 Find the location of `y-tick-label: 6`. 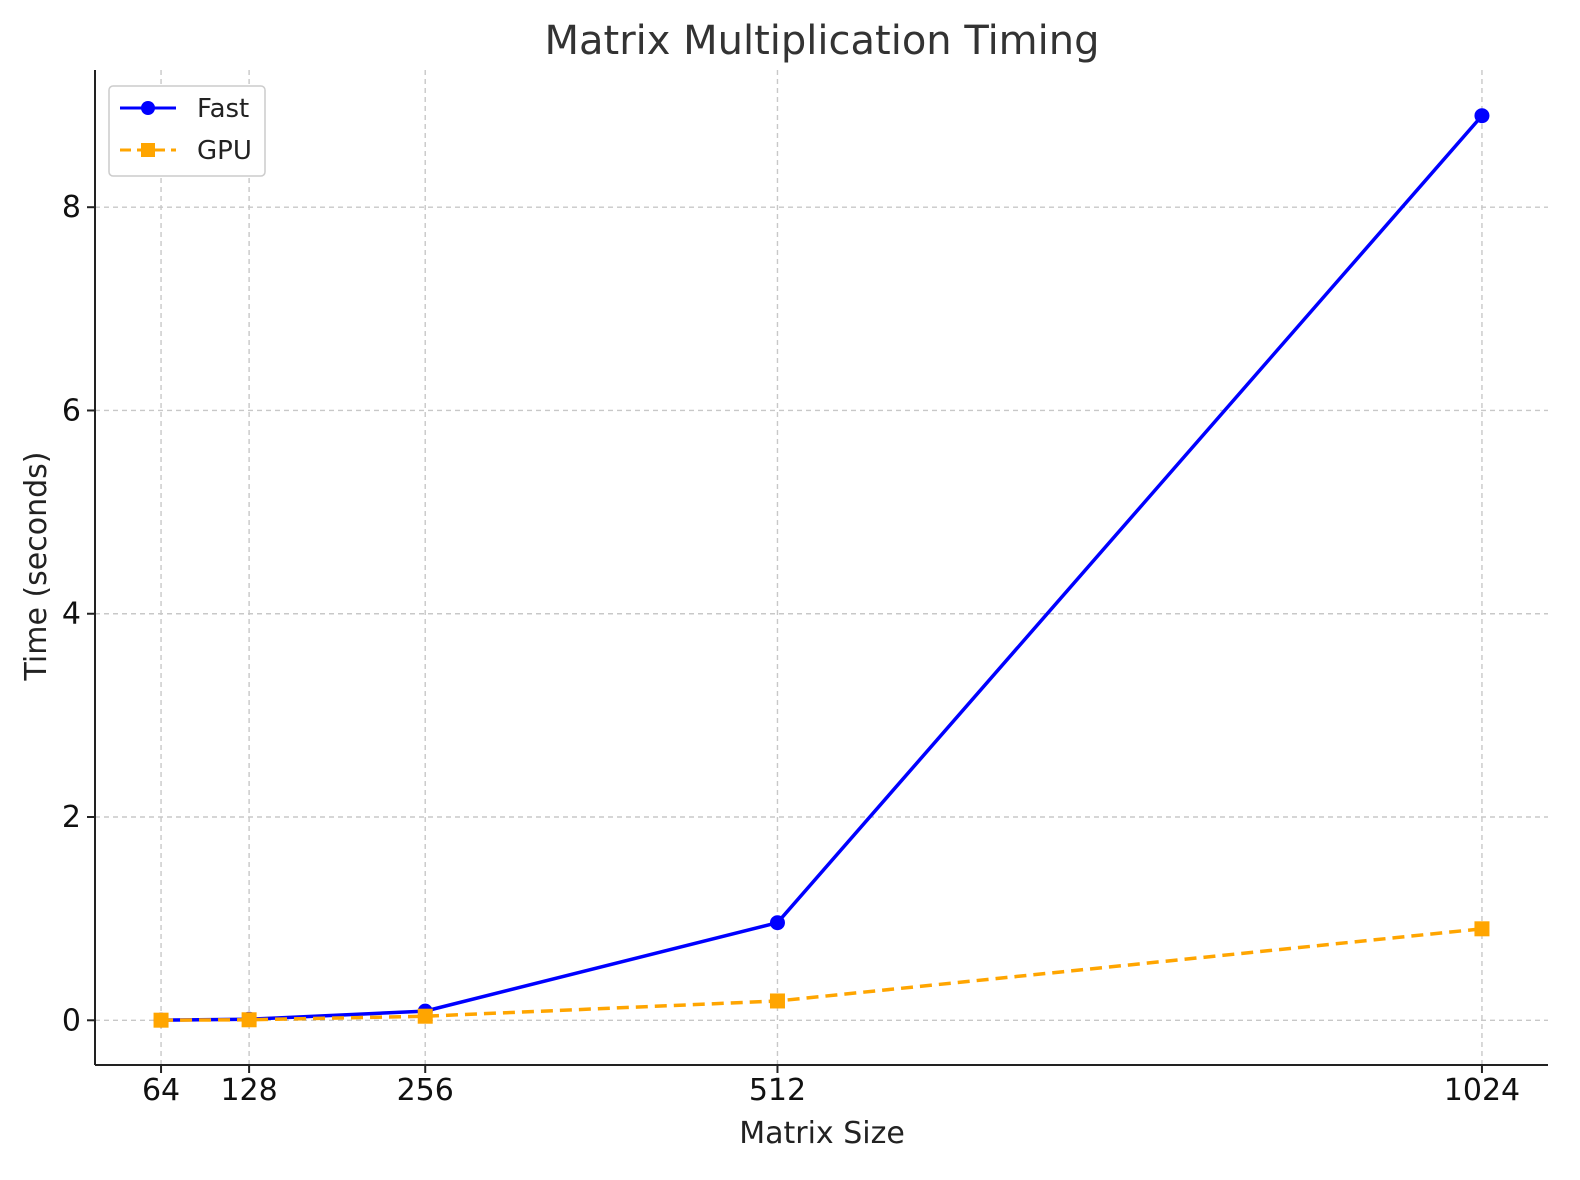

y-tick-label: 6 is located at coordinates (71, 410).